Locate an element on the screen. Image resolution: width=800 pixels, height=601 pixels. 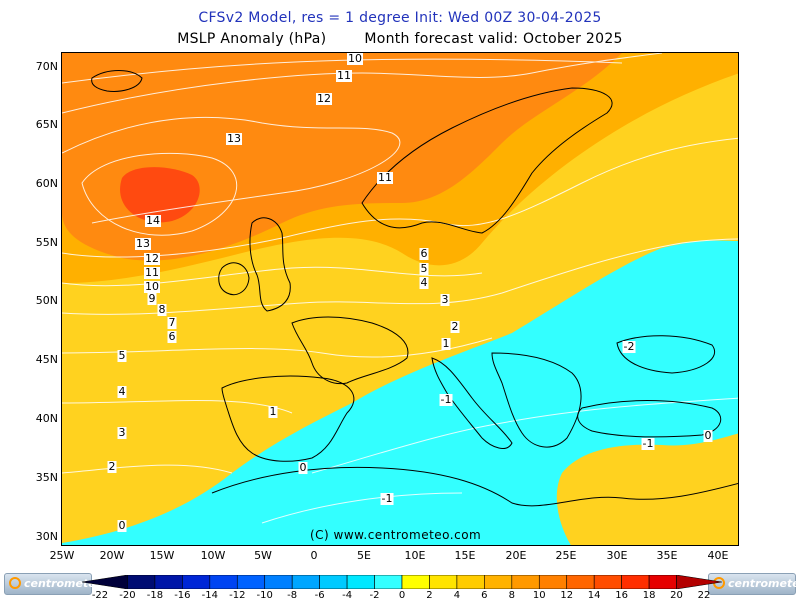
copyright-text: (C) www.centrometeo.com is located at coordinates (396, 535).